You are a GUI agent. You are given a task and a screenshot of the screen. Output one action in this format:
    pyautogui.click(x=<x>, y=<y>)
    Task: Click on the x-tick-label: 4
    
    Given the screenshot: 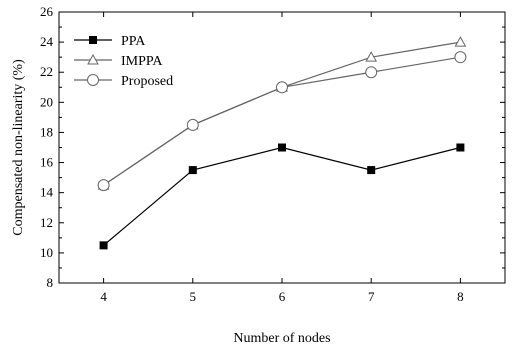 What is the action you would take?
    pyautogui.click(x=103, y=296)
    